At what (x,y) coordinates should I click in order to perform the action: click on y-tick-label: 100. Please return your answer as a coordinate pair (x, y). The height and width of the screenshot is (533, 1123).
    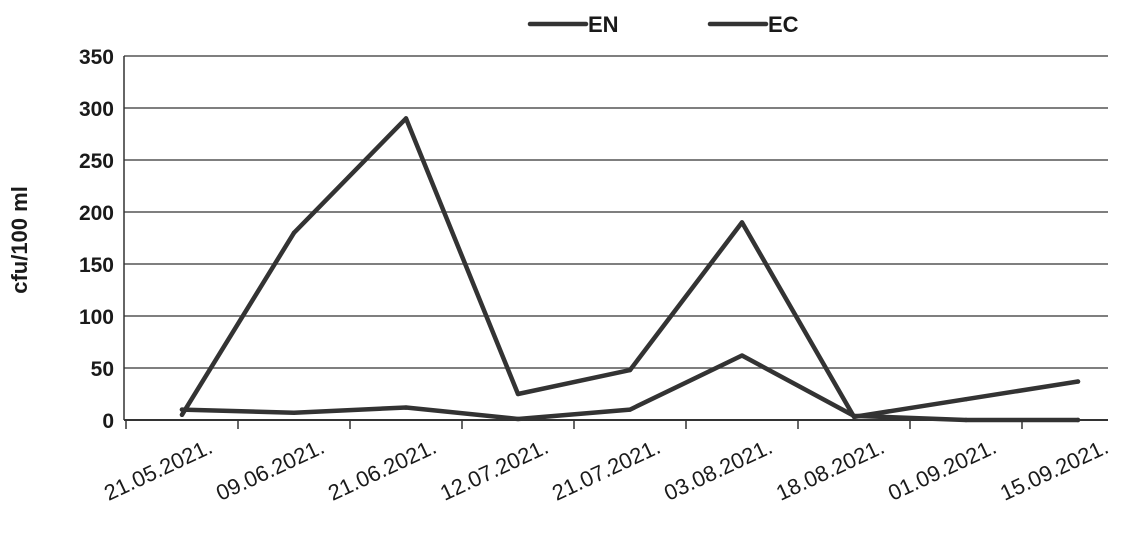
    Looking at the image, I should click on (96, 317).